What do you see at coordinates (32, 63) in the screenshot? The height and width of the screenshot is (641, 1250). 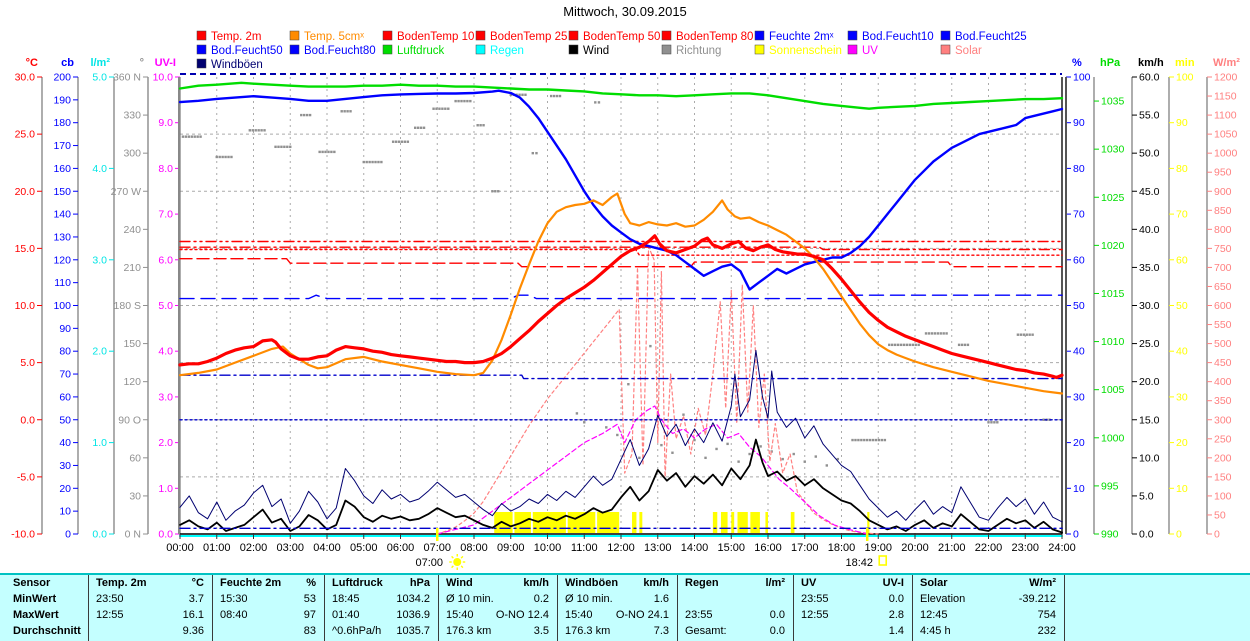 I see `axis-unit-label: °C` at bounding box center [32, 63].